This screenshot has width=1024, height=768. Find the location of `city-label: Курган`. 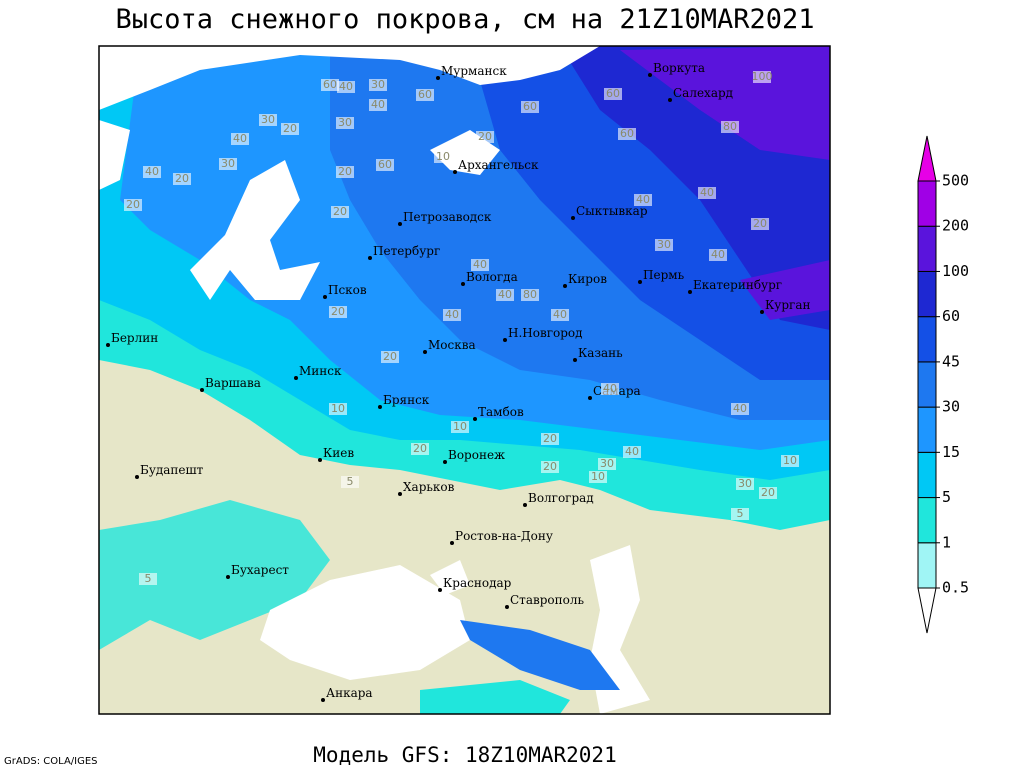

city-label: Курган is located at coordinates (787, 305).